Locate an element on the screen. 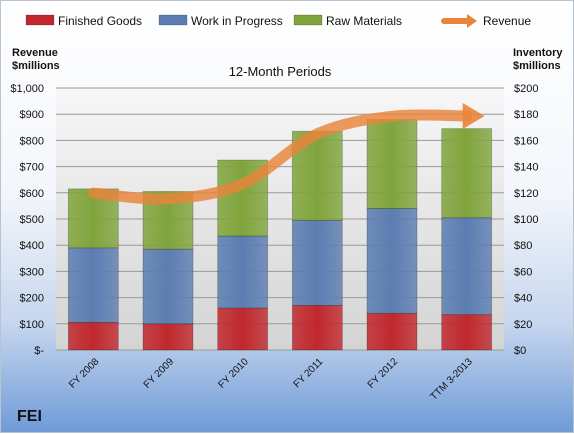 The width and height of the screenshot is (574, 434). right-axis-label-line1: Inventory is located at coordinates (538, 53).